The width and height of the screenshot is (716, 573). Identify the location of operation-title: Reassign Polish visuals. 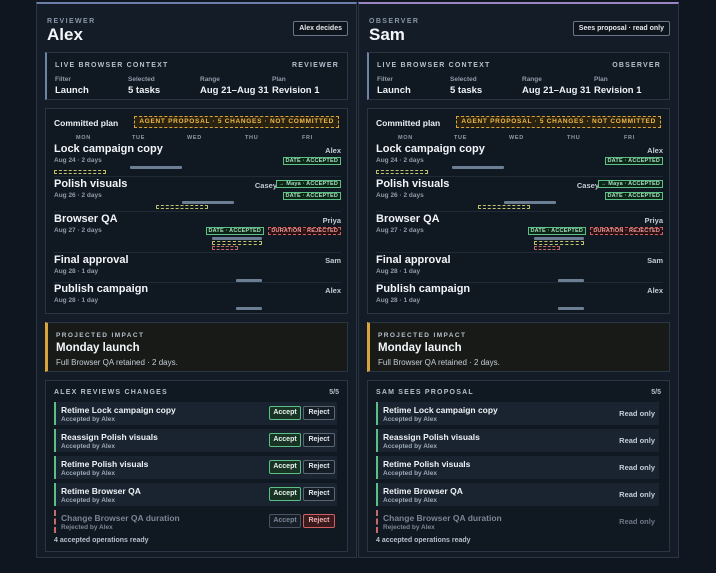
(109, 437).